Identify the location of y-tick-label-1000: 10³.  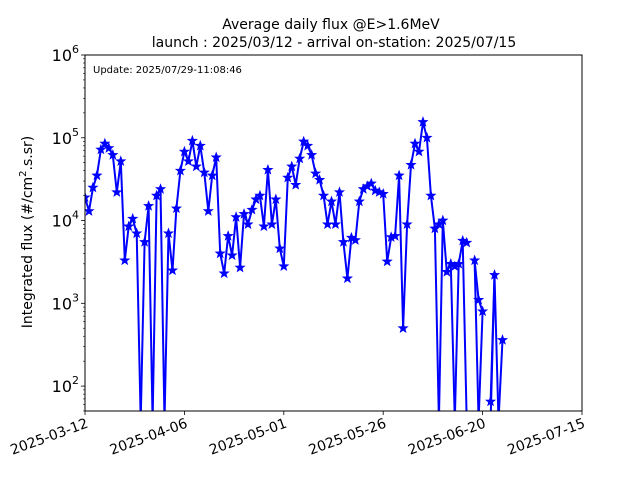
(65, 302).